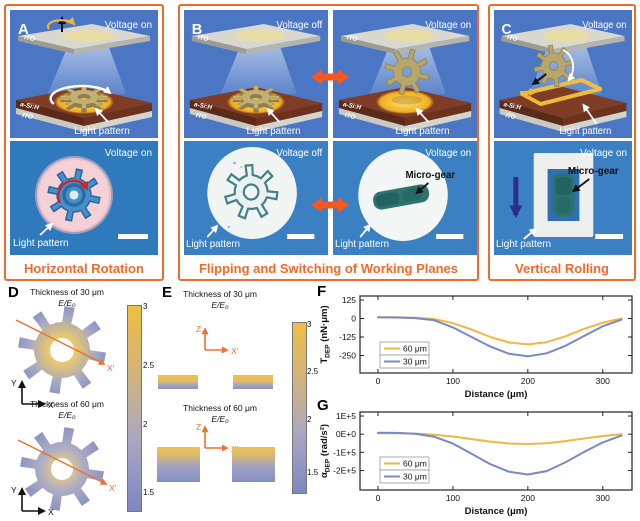 Image resolution: width=640 pixels, height=521 pixels. I want to click on x-tick-label: 0, so click(378, 498).